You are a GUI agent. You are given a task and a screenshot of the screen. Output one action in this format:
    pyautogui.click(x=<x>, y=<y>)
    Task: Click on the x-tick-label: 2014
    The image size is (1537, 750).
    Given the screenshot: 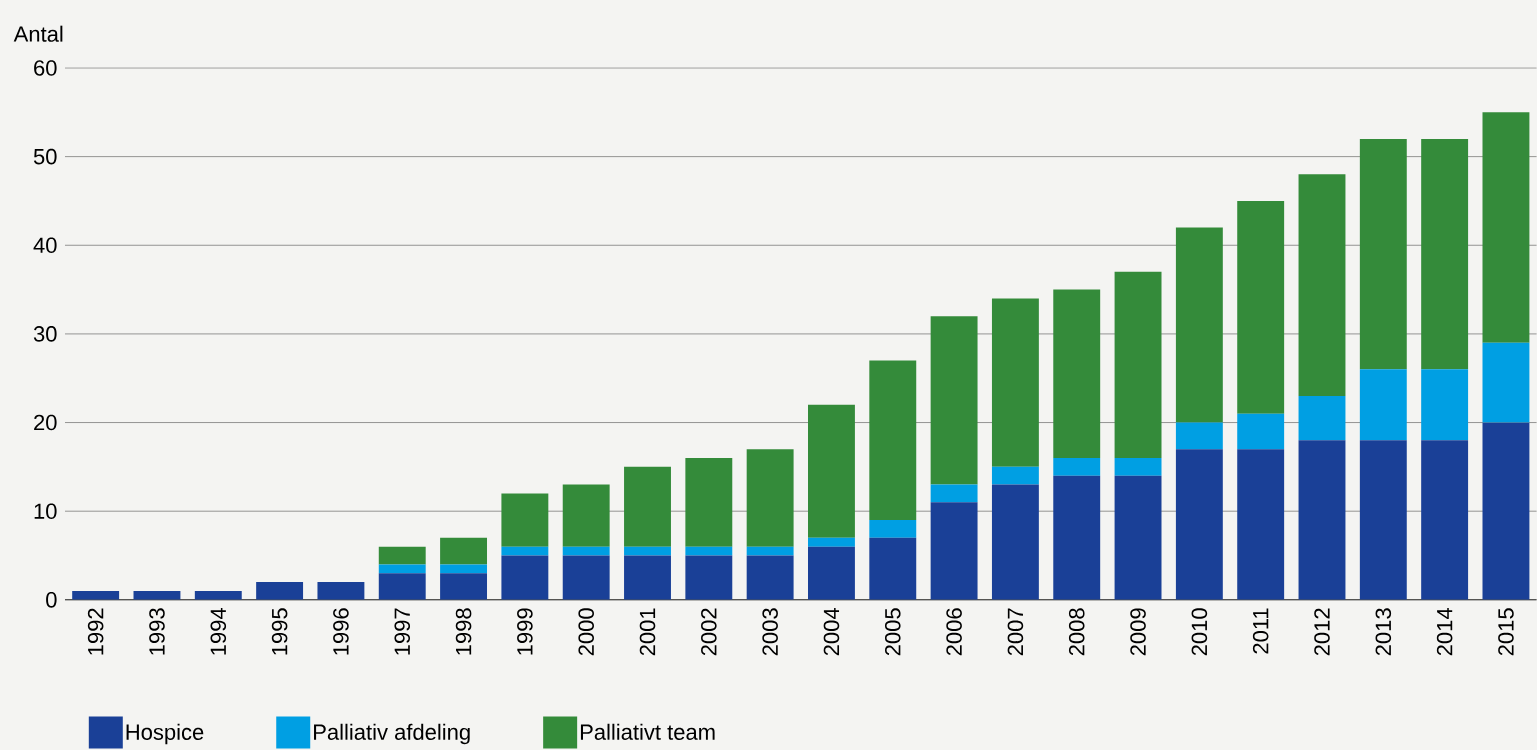 What is the action you would take?
    pyautogui.click(x=1444, y=631)
    